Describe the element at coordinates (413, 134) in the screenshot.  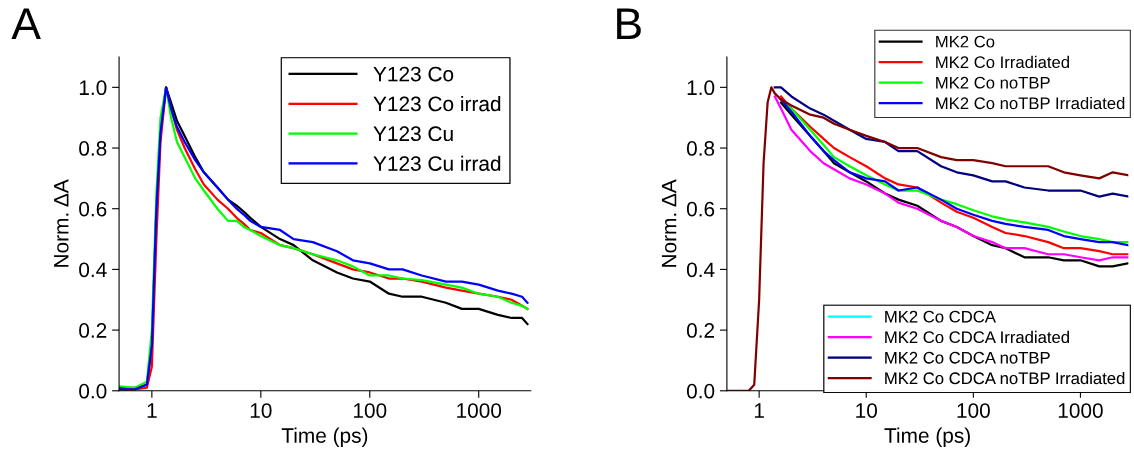
I see `legend-label: Y123 Cu` at that location.